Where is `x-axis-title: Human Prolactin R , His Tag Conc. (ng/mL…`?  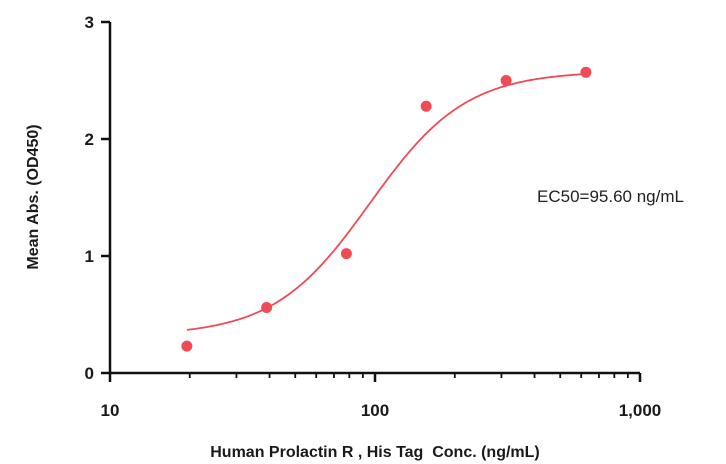
x-axis-title: Human Prolactin R , His Tag Conc. (ng/mL… is located at coordinates (375, 452).